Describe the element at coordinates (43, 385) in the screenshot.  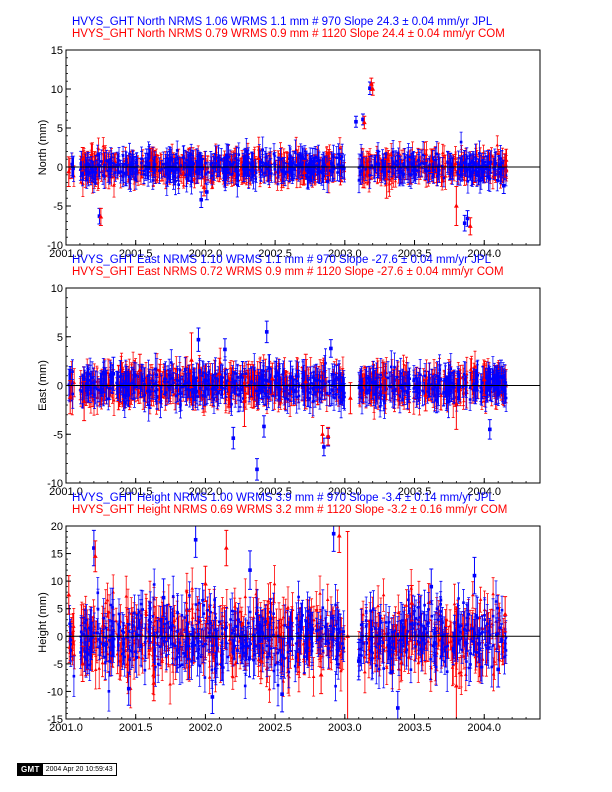
I see `east-y-axis-label: East (mm)` at that location.